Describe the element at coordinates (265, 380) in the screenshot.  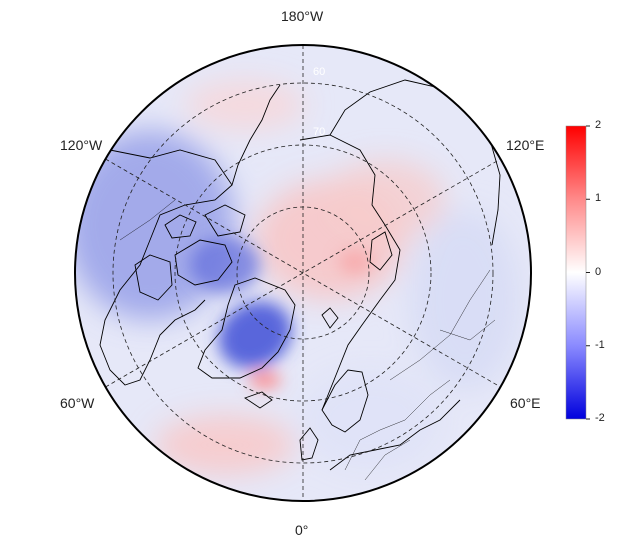
I see `anomaly-iceland` at that location.